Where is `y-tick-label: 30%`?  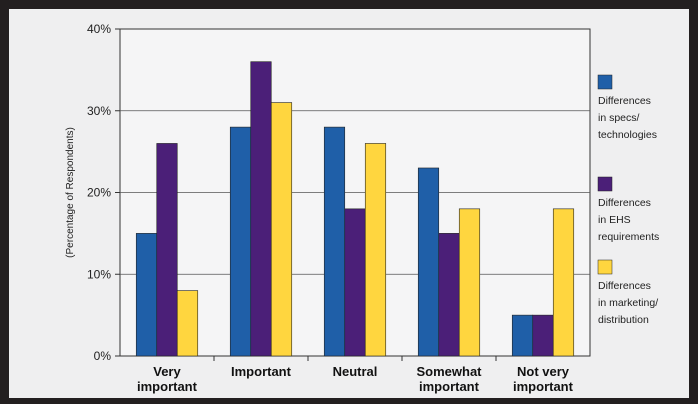 y-tick-label: 30% is located at coordinates (99, 111).